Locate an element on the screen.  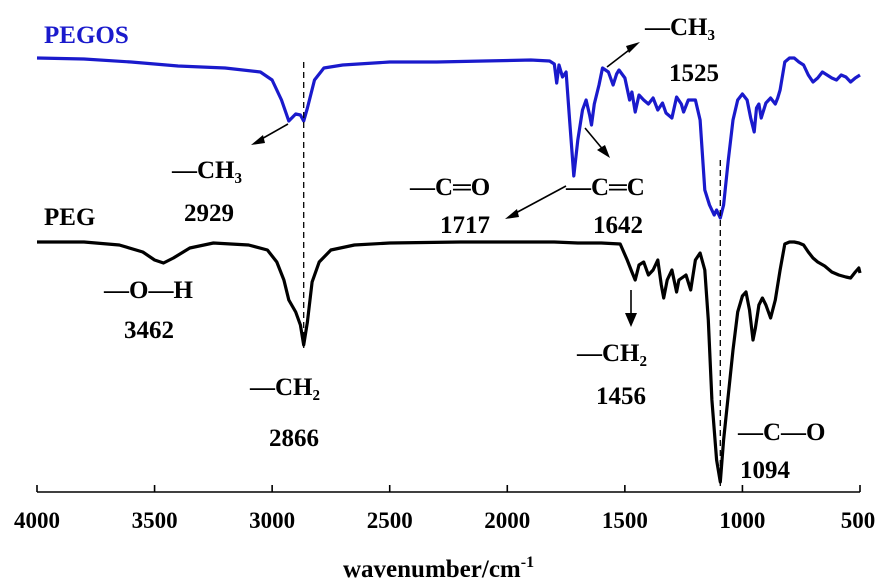
series-label-peg: PEG is located at coordinates (69, 217).